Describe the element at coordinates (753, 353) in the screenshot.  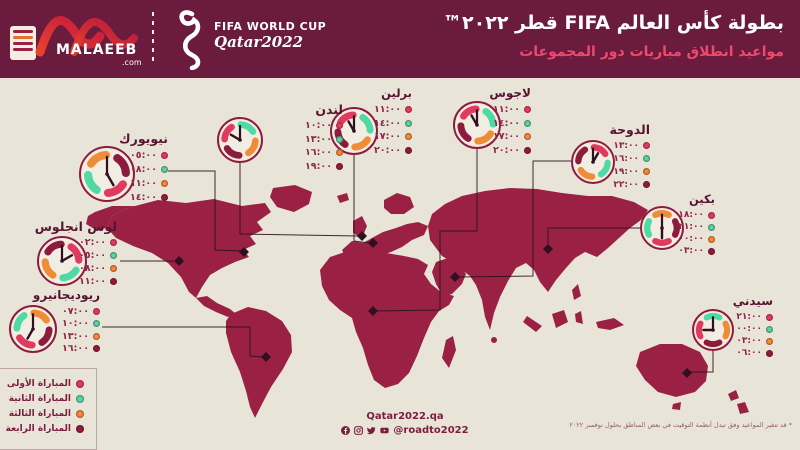
I see `match-time-row: ٠٦:٠٠` at that location.